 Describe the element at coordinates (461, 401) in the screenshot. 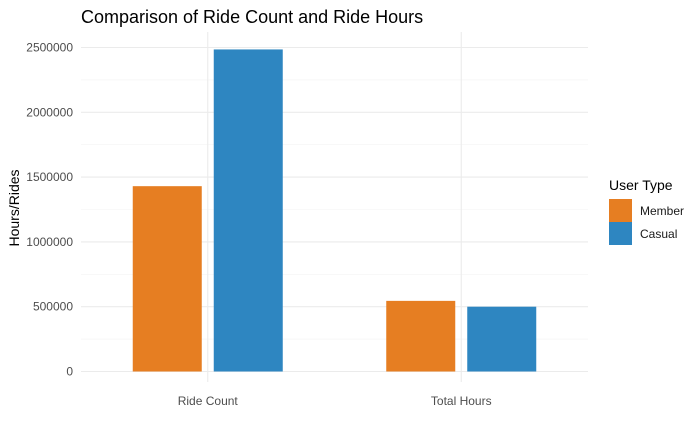

I see `x-tick-label: Total Hours` at that location.